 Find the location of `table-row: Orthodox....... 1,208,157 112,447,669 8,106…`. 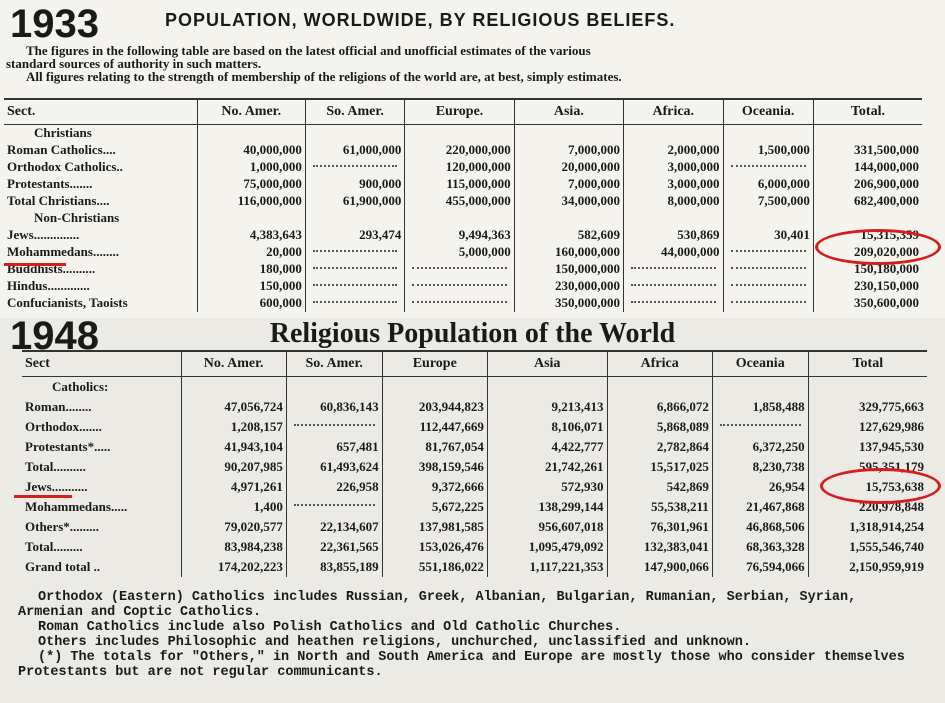

table-row: Orthodox....... 1,208,157 112,447,669 8,106… is located at coordinates (474, 426).